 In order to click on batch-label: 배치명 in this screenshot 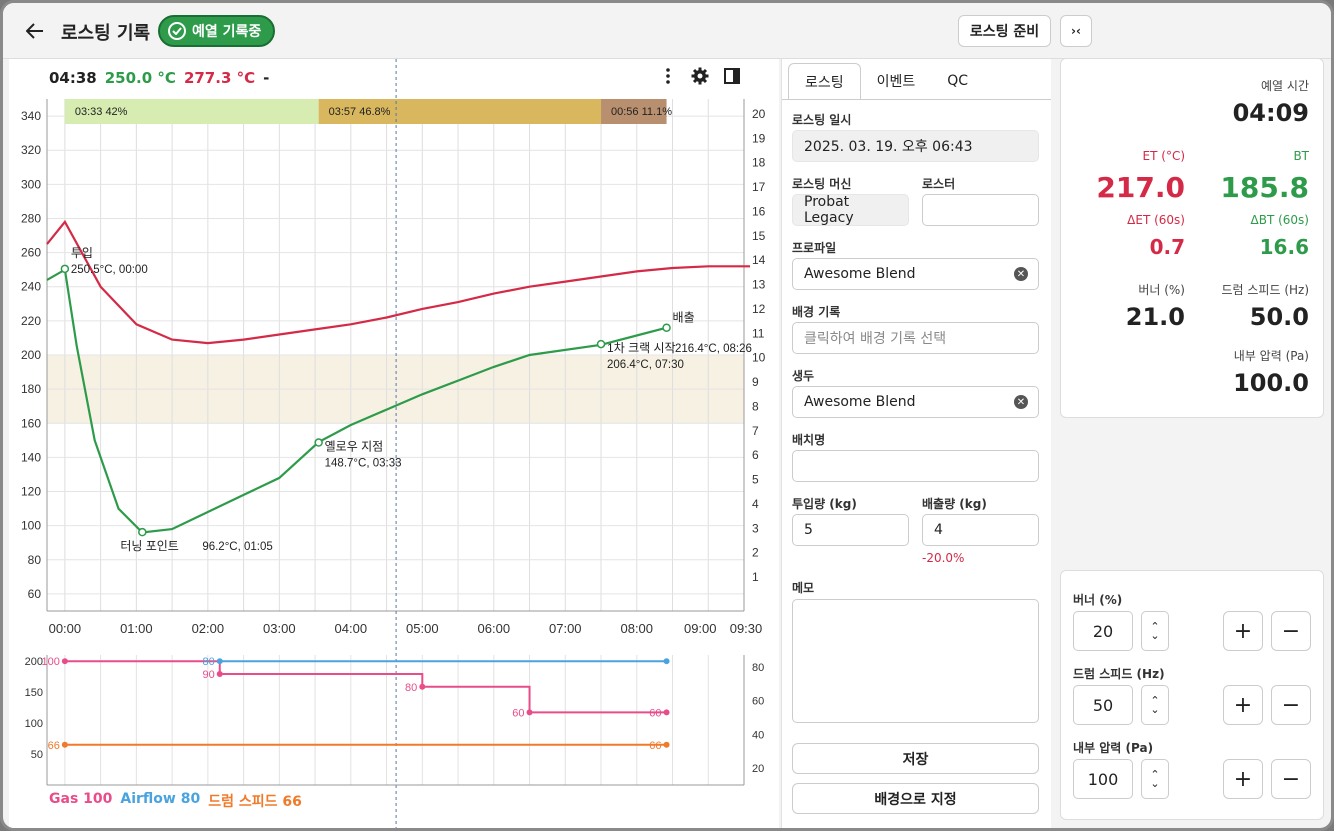, I will do `click(809, 440)`.